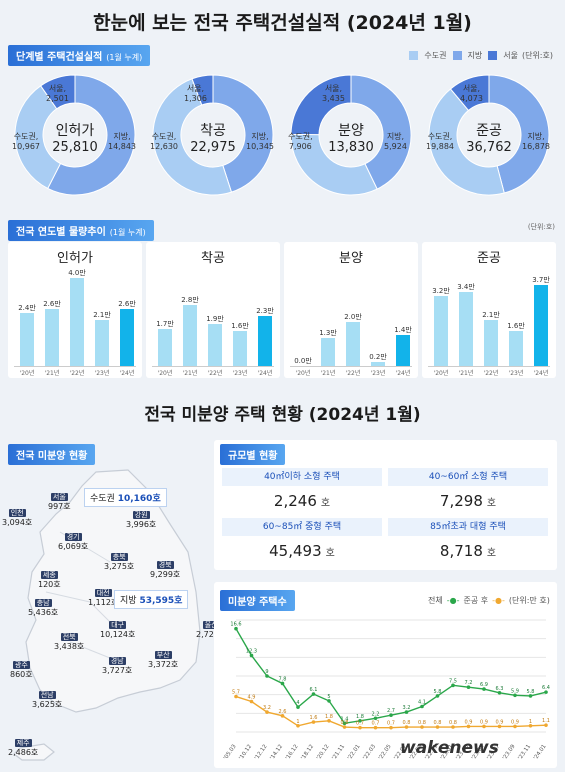  I want to click on label-capital-name: 수도권,, so click(26, 136).